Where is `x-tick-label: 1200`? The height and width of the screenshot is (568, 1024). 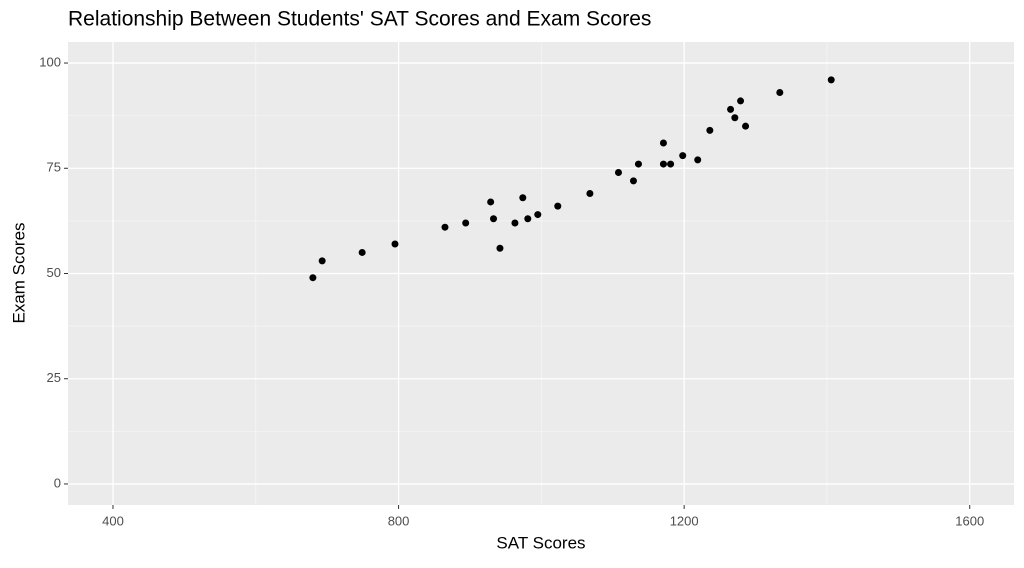
x-tick-label: 1200 is located at coordinates (684, 520).